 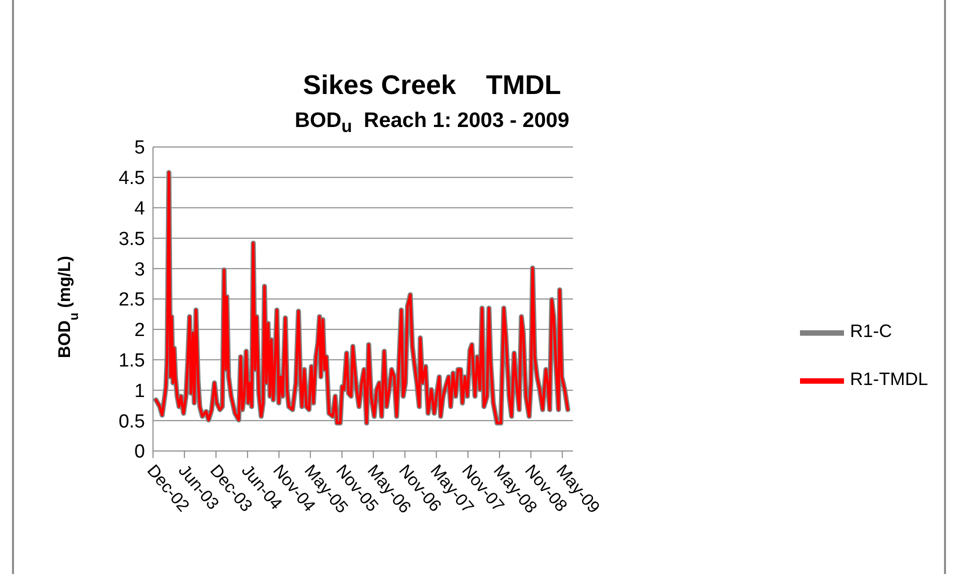 I want to click on y-tick-label: 3, so click(x=139, y=269).